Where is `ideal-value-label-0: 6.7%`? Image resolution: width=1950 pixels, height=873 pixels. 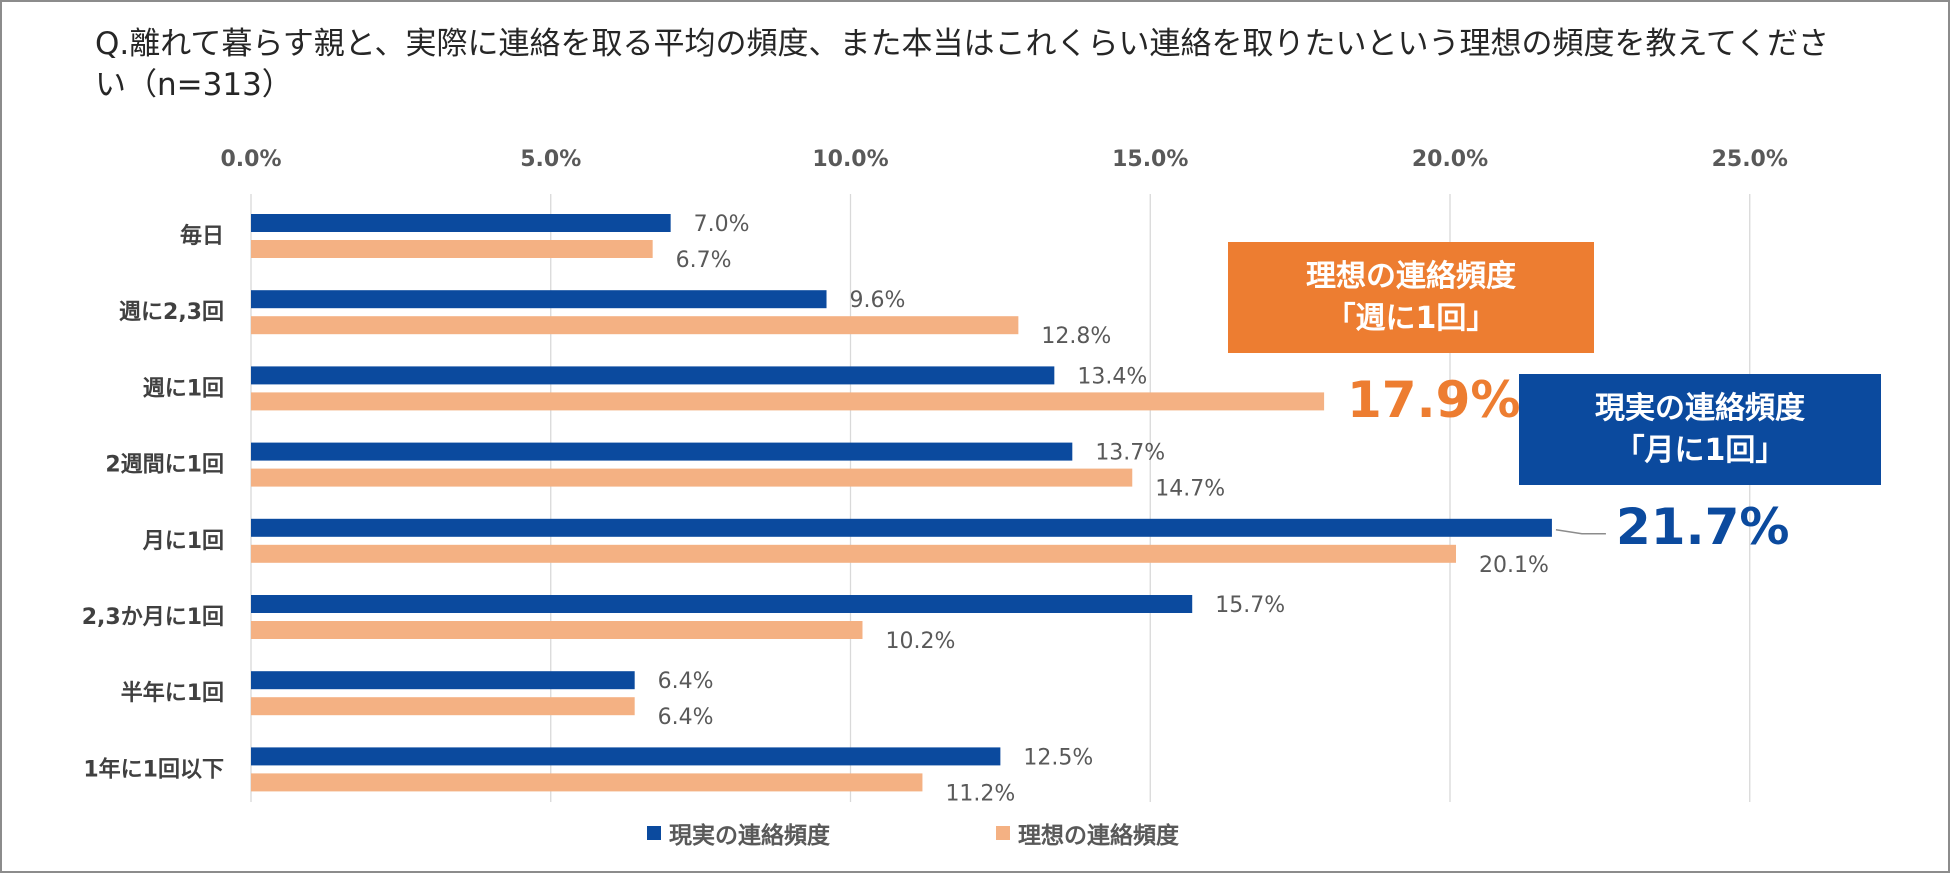 ideal-value-label-0: 6.7% is located at coordinates (704, 260).